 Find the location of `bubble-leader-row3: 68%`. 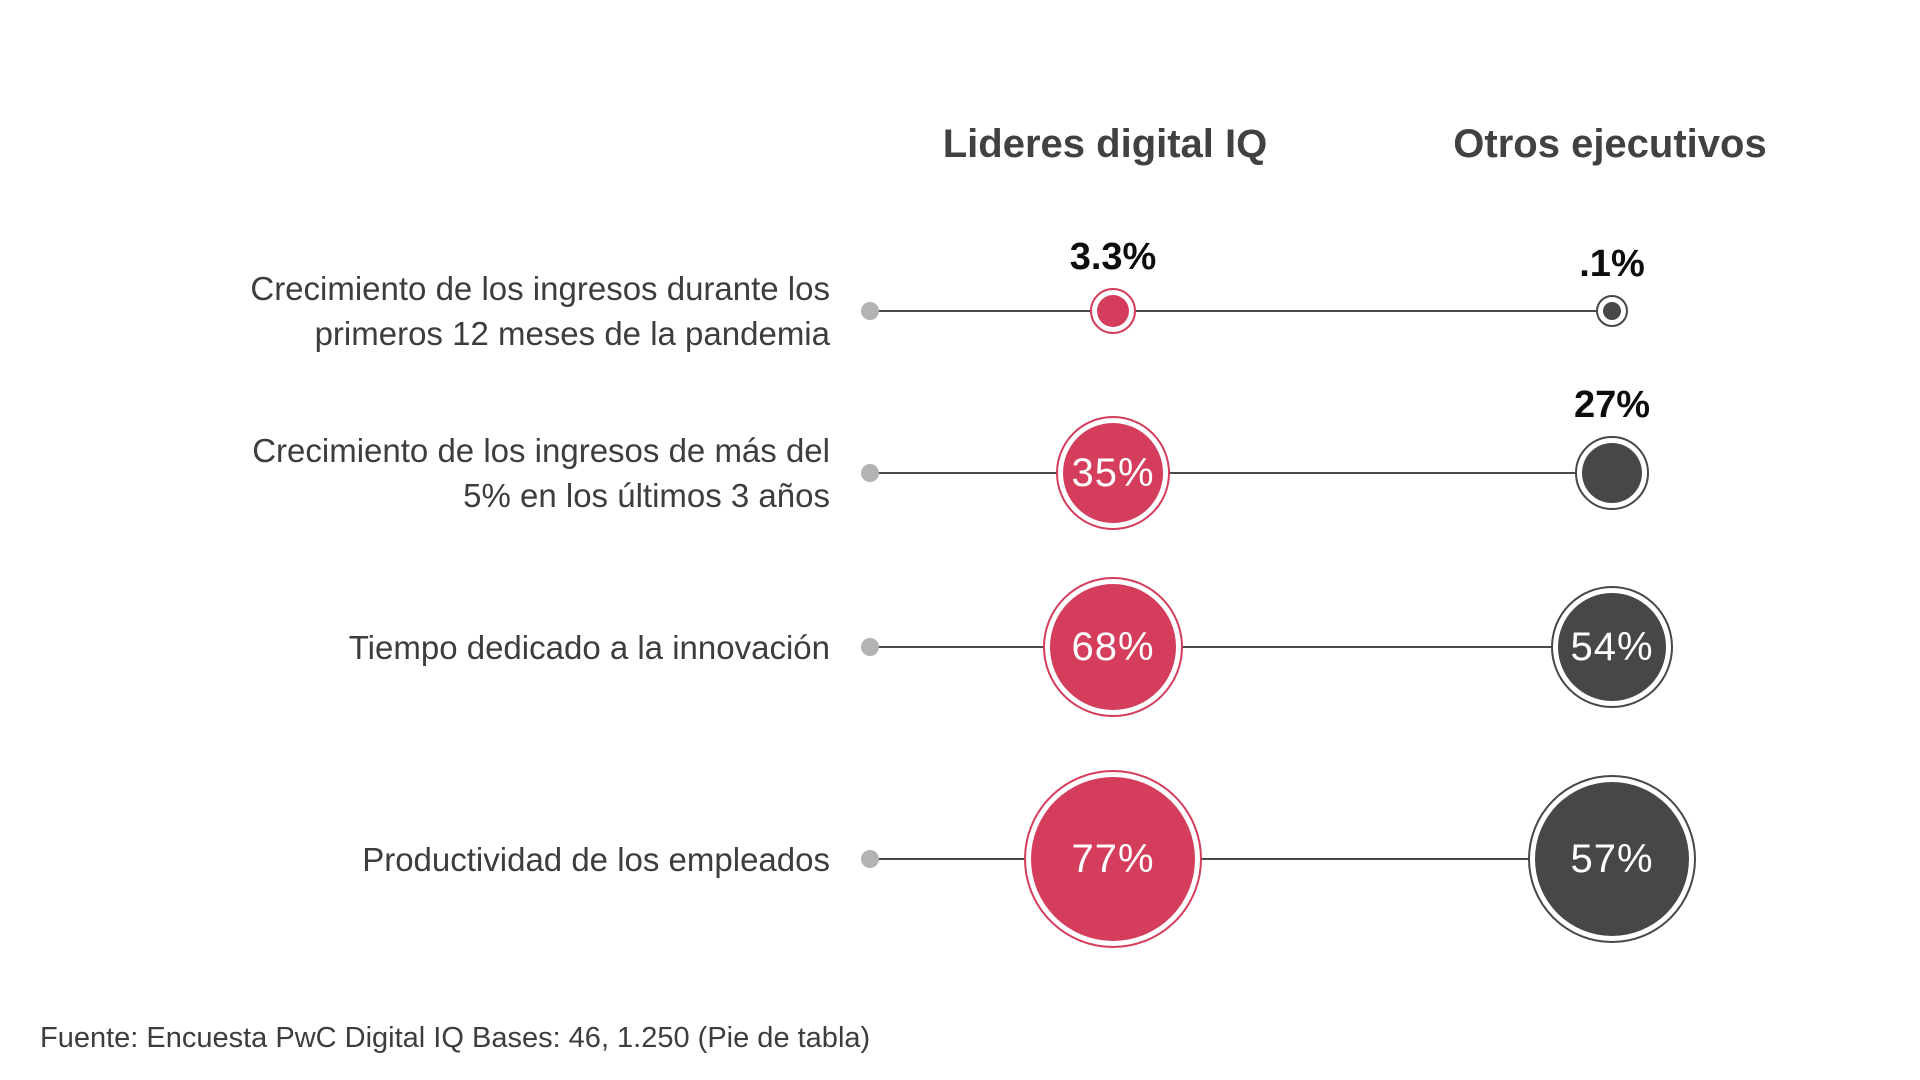

bubble-leader-row3: 68% is located at coordinates (1113, 647).